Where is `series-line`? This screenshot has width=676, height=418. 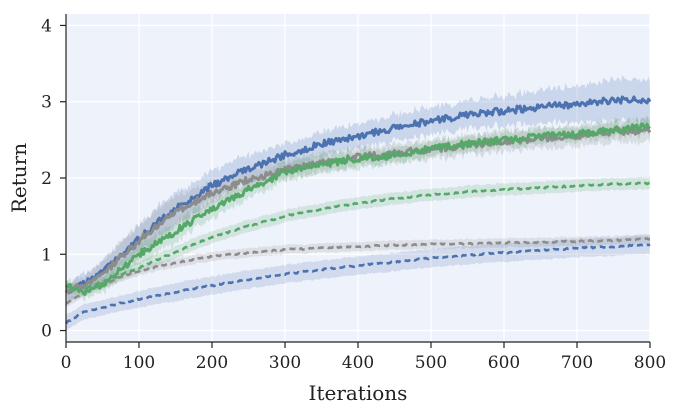 series-line is located at coordinates (358, 271).